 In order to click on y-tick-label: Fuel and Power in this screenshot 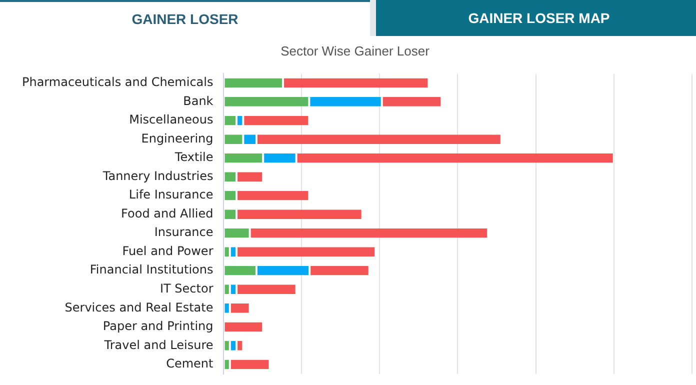, I will do `click(168, 251)`.